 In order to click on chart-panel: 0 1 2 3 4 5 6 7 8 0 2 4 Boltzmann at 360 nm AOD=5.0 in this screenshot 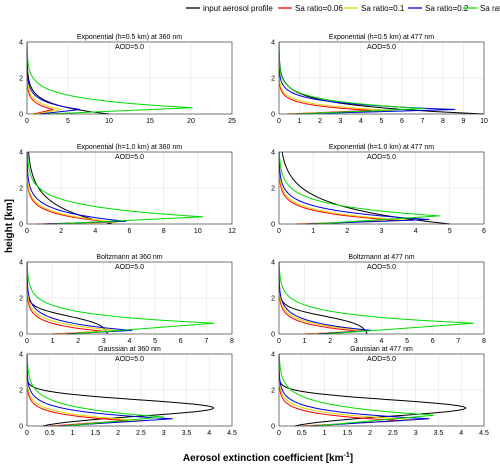, I will do `click(126, 299)`.